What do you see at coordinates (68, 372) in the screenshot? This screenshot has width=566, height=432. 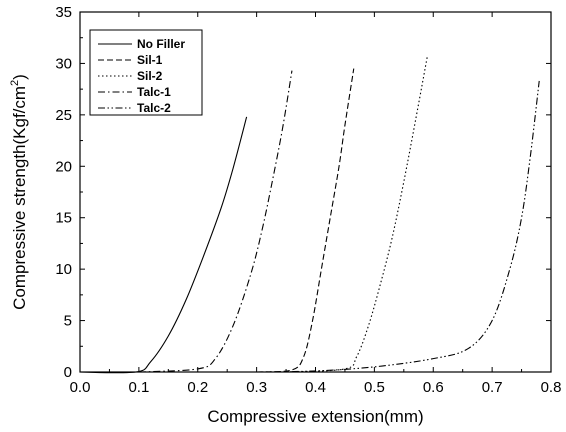 I see `y-tick-label: 0` at bounding box center [68, 372].